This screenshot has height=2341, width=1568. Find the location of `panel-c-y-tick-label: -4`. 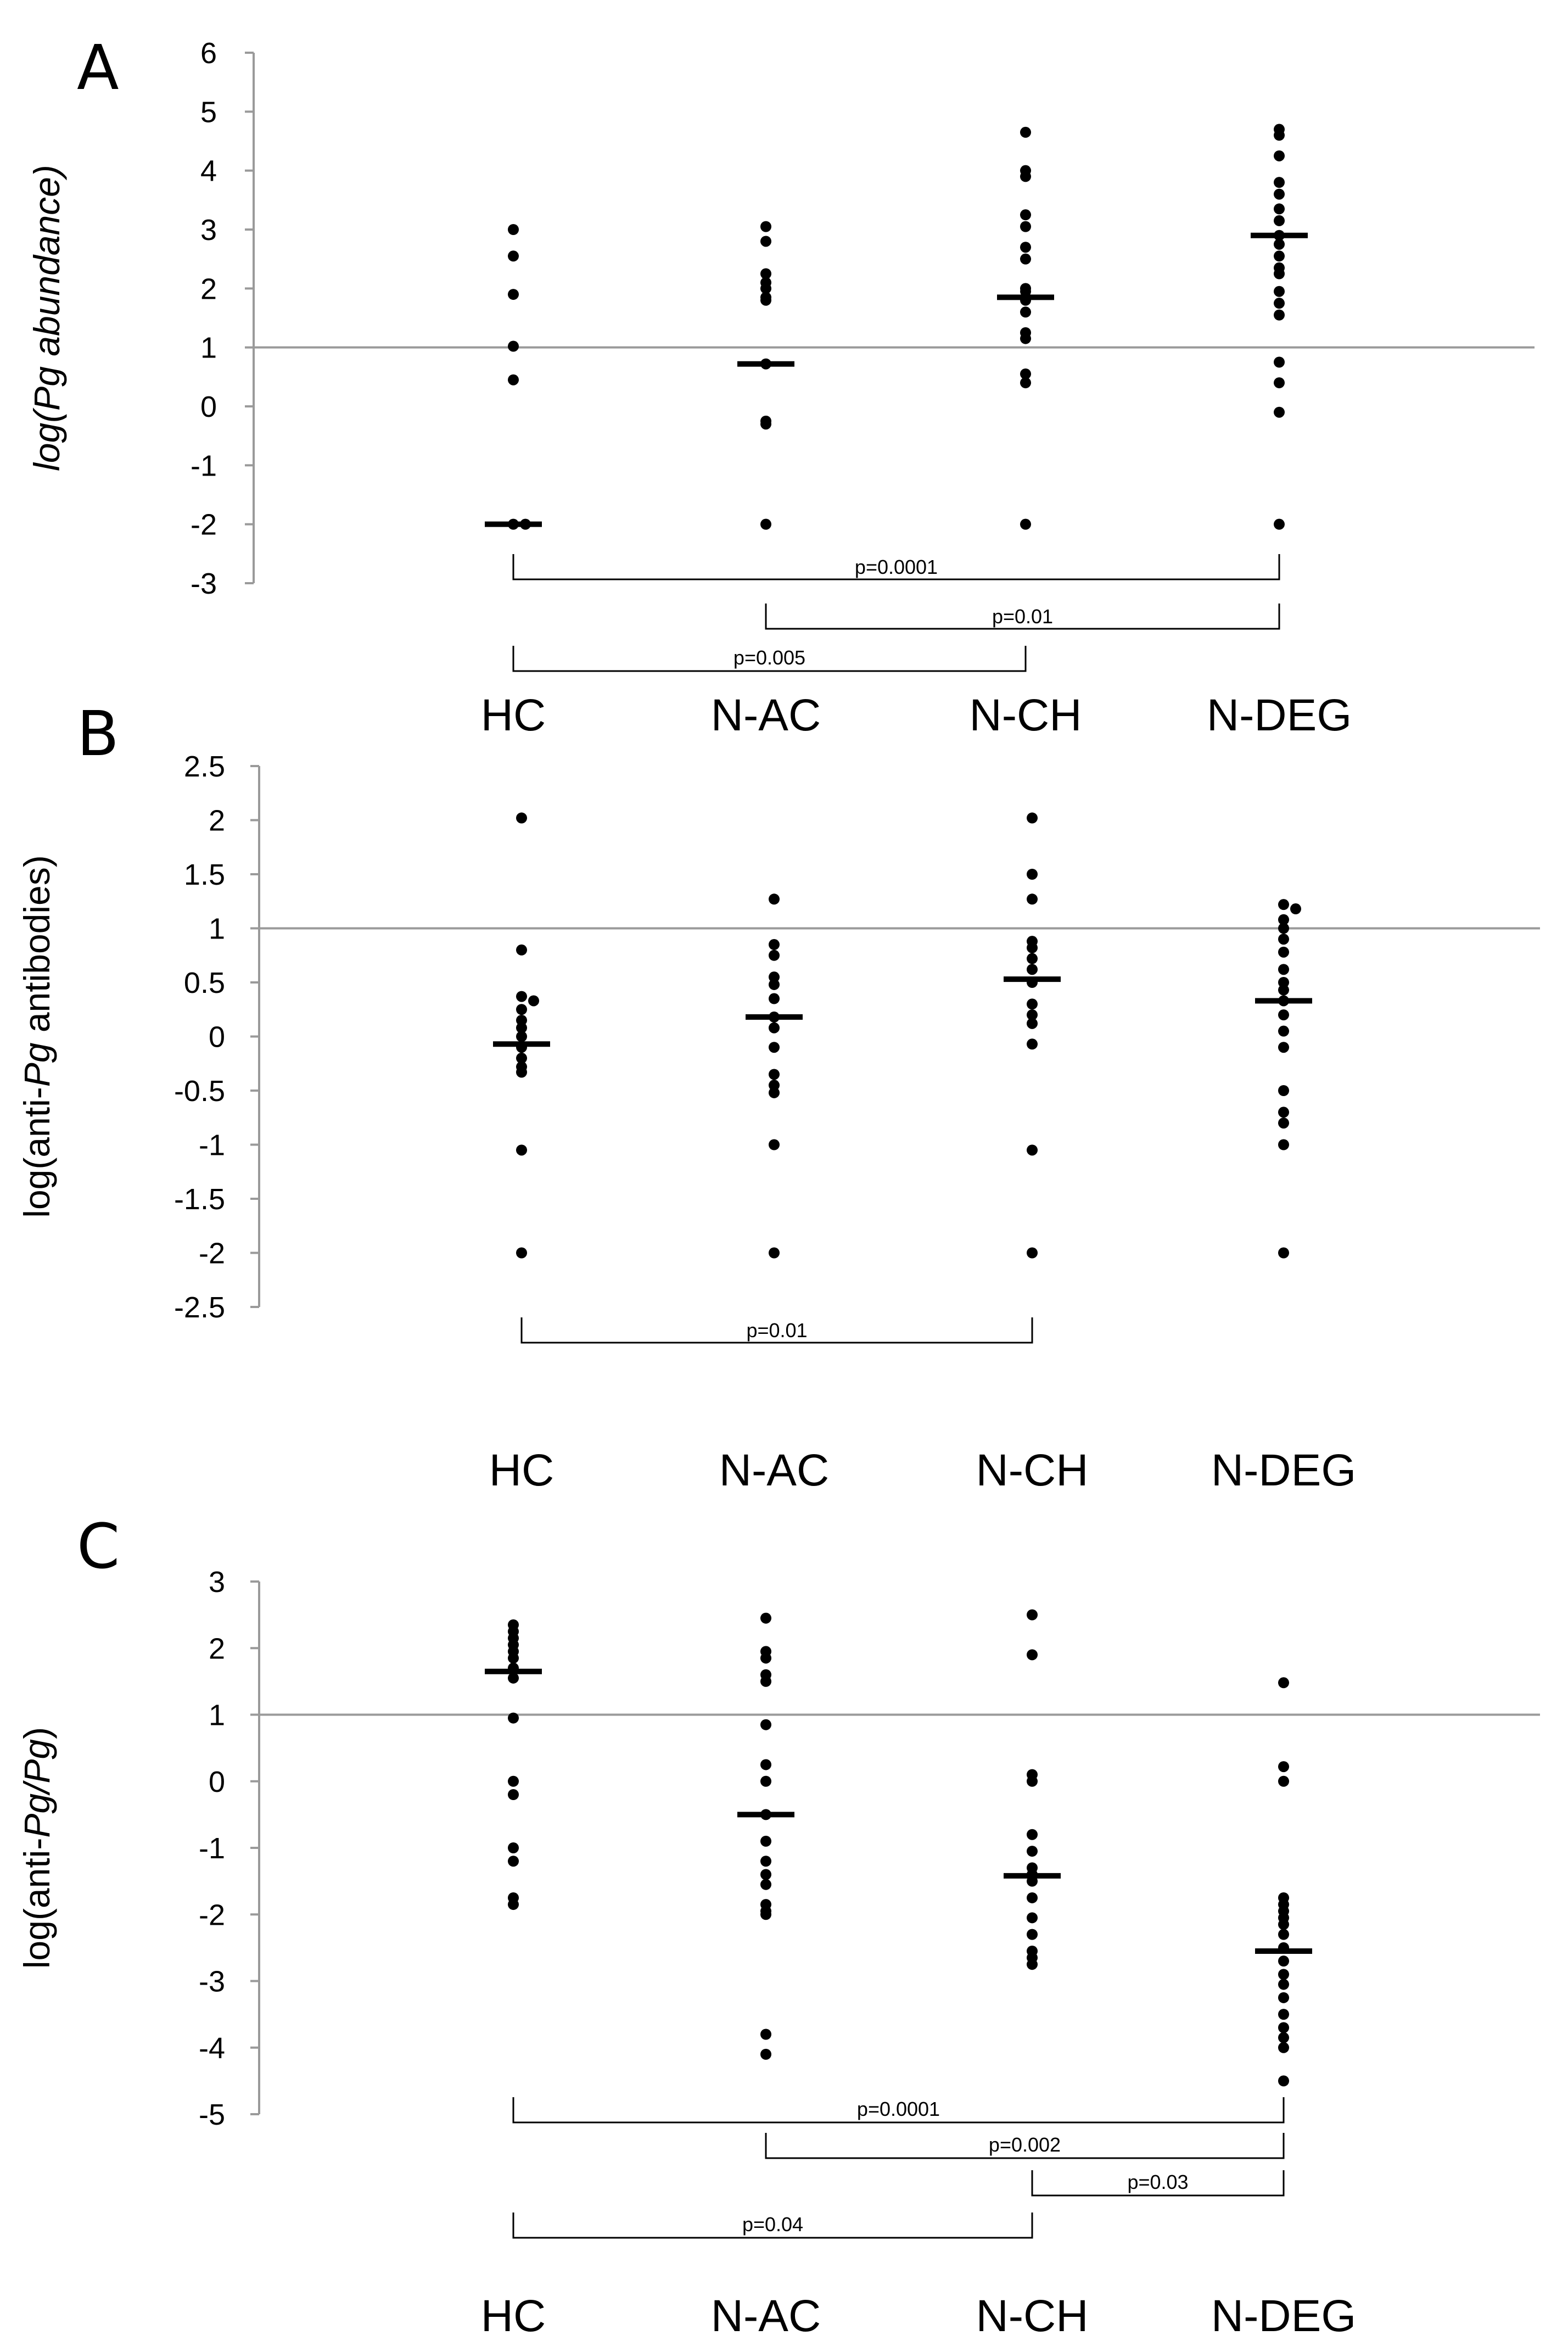

panel-c-y-tick-label: -4 is located at coordinates (212, 2049).